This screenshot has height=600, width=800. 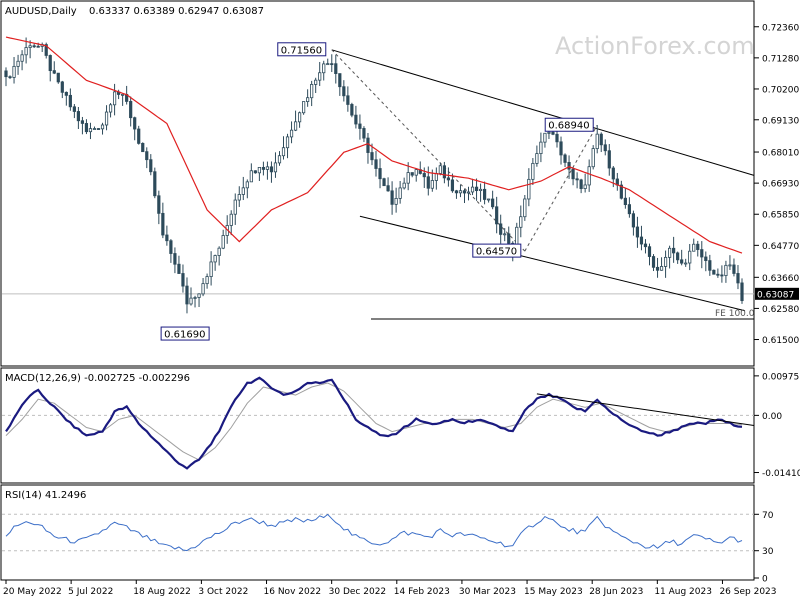 What do you see at coordinates (780, 341) in the screenshot?
I see `price-y-tick-label: 0.61500` at bounding box center [780, 341].